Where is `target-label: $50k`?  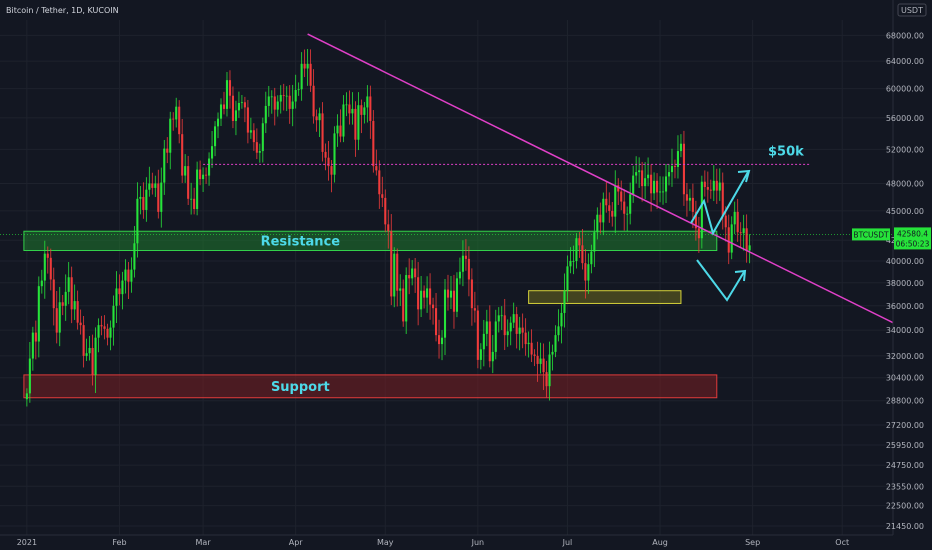 target-label: $50k is located at coordinates (786, 151).